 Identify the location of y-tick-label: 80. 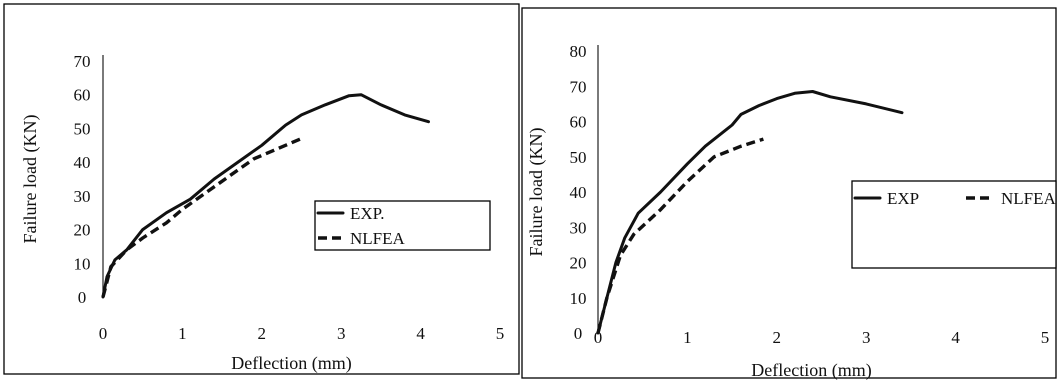
(578, 51).